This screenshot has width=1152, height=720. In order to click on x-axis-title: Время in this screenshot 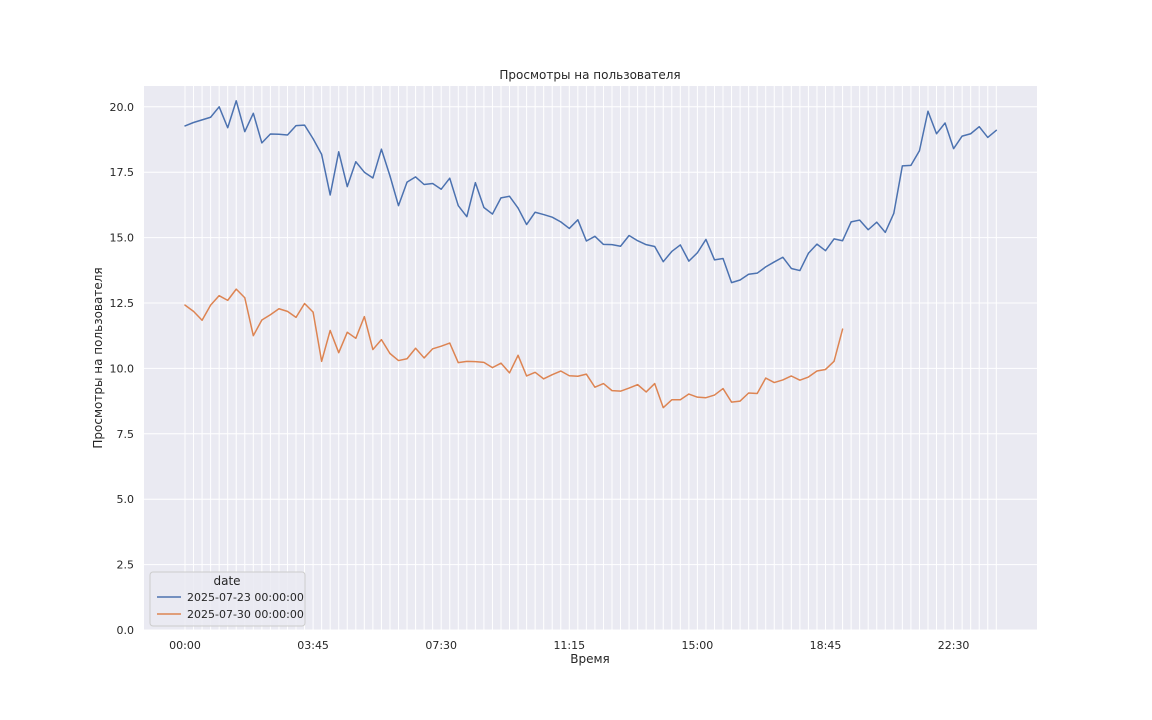, I will do `click(590, 659)`.